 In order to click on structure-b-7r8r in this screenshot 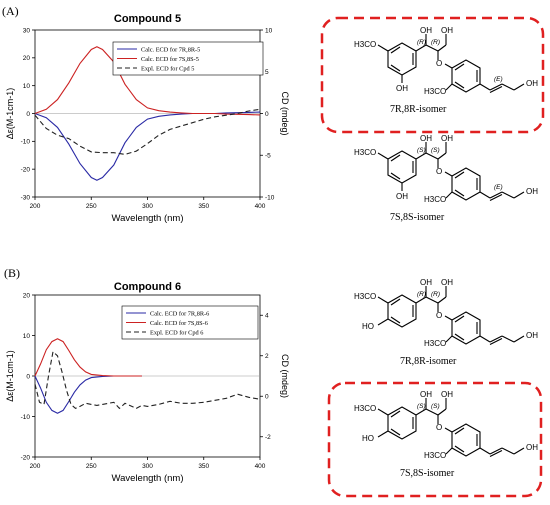, I will do `click(451, 315)`.